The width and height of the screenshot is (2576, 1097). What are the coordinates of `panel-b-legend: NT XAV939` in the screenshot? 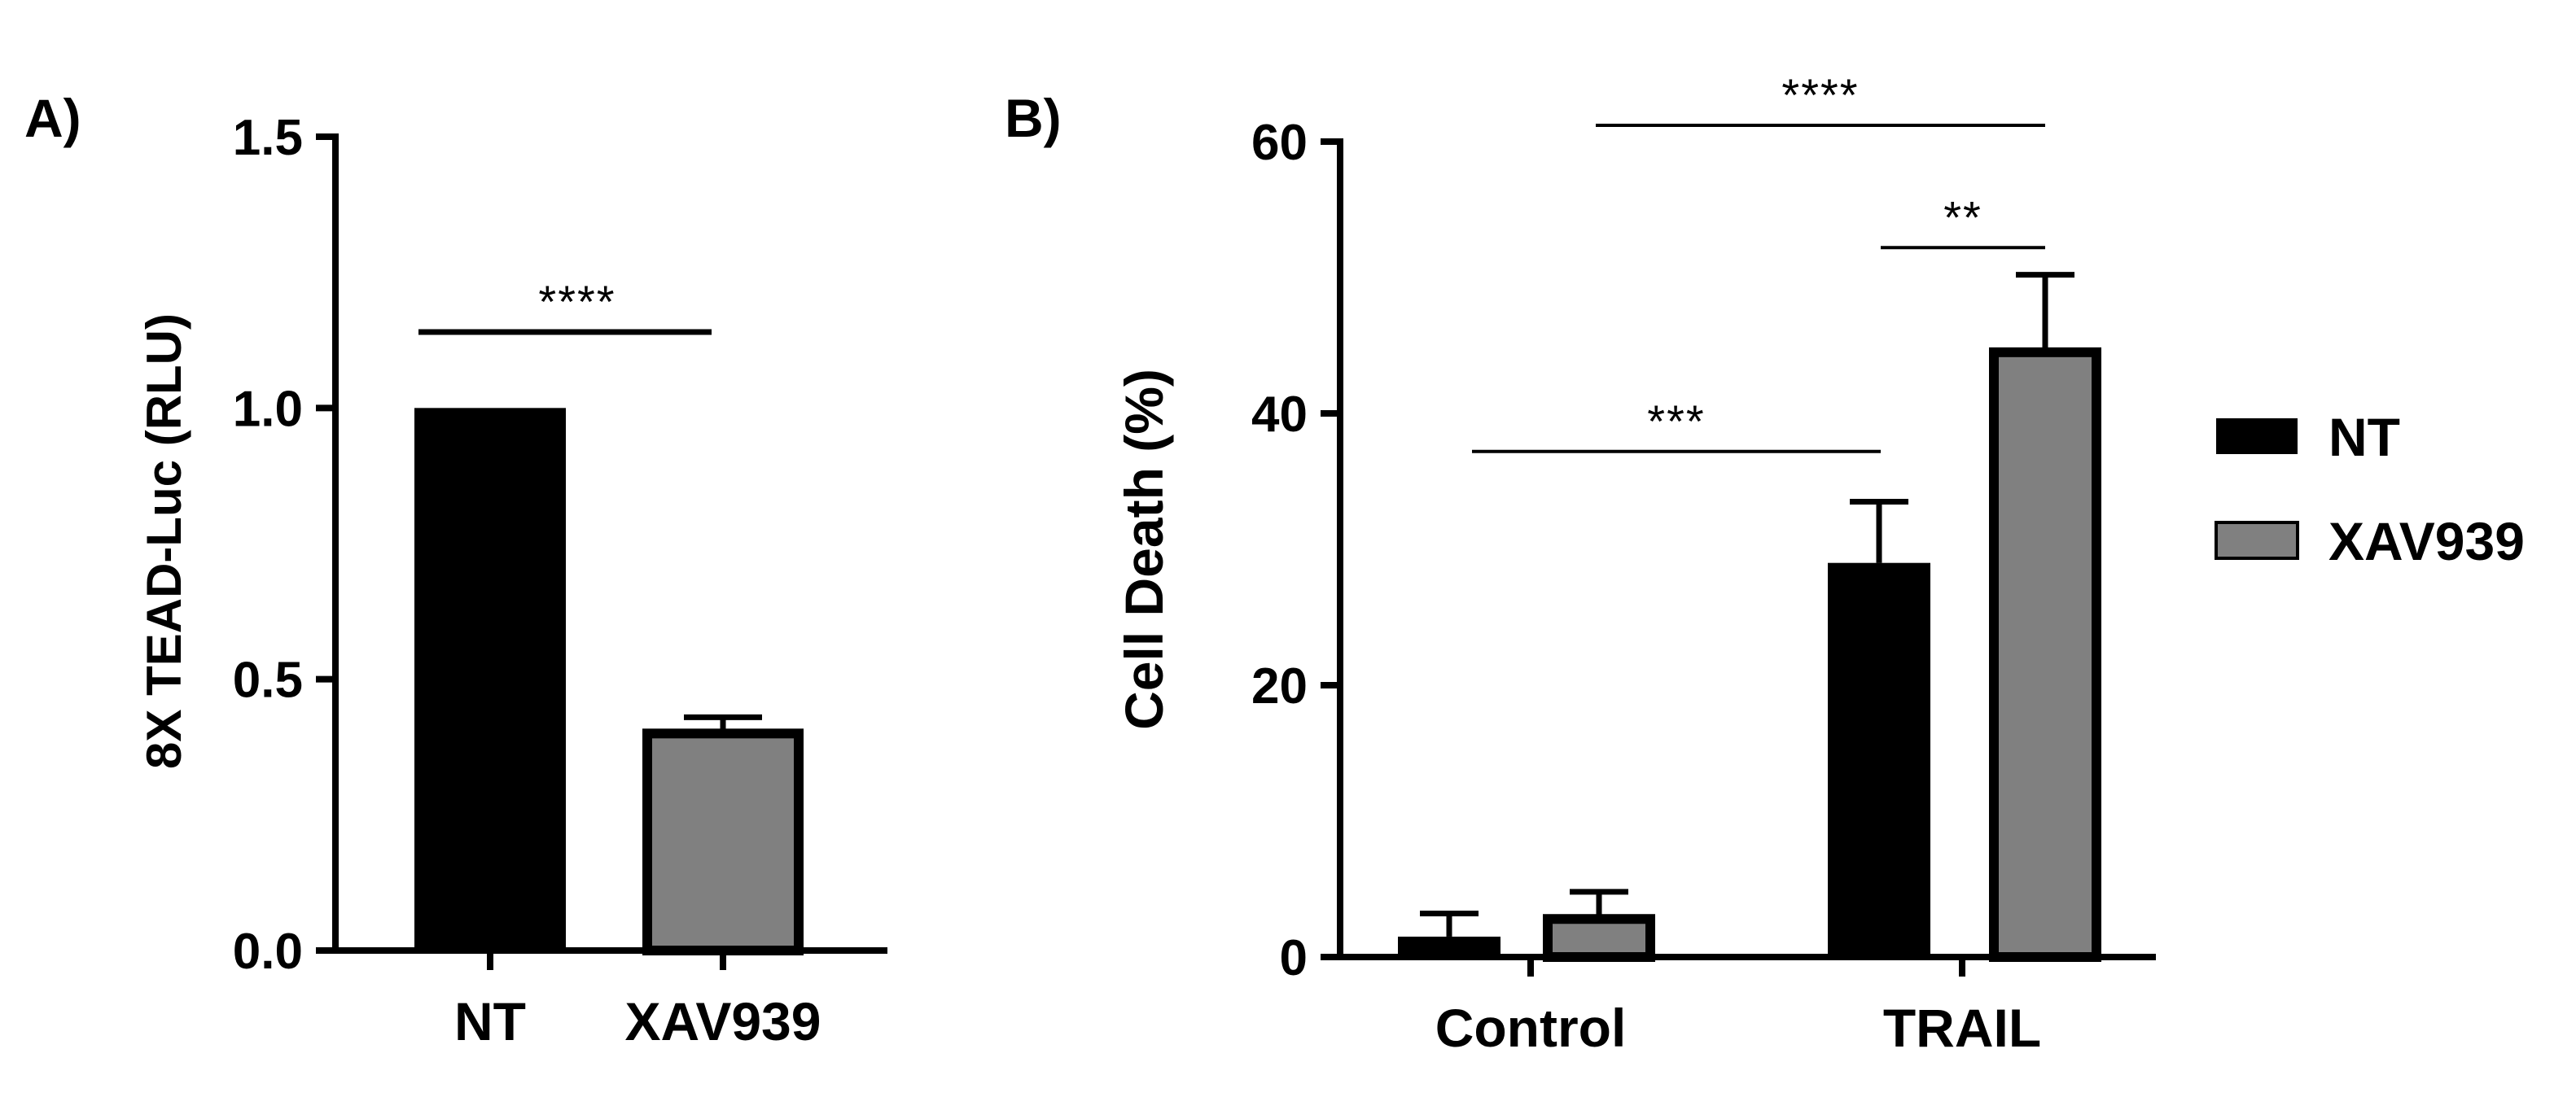 It's located at (2370, 489).